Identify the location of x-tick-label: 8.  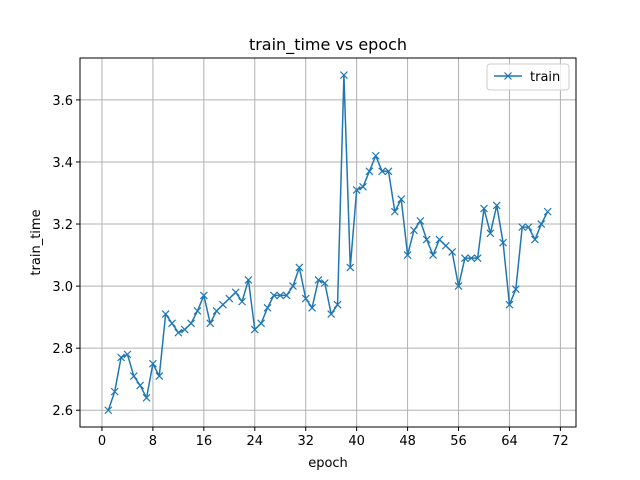
(153, 441).